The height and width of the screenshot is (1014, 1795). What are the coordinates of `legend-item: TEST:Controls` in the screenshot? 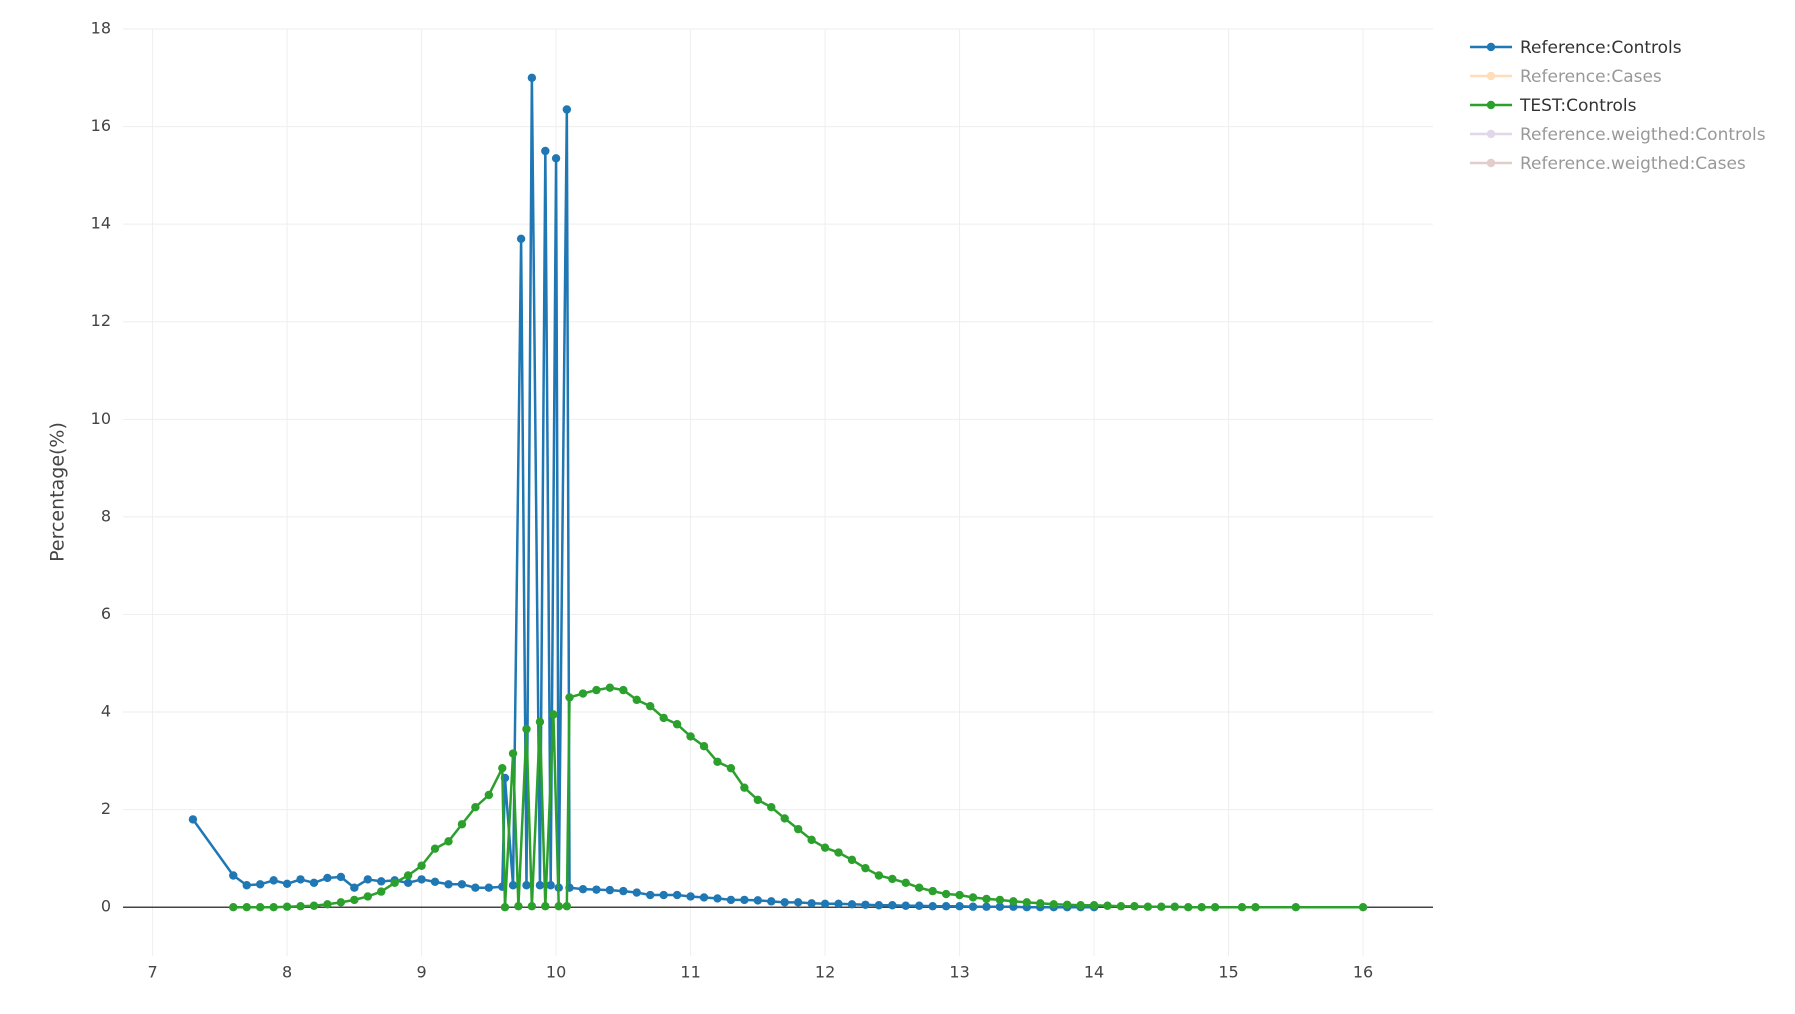 It's located at (1553, 106).